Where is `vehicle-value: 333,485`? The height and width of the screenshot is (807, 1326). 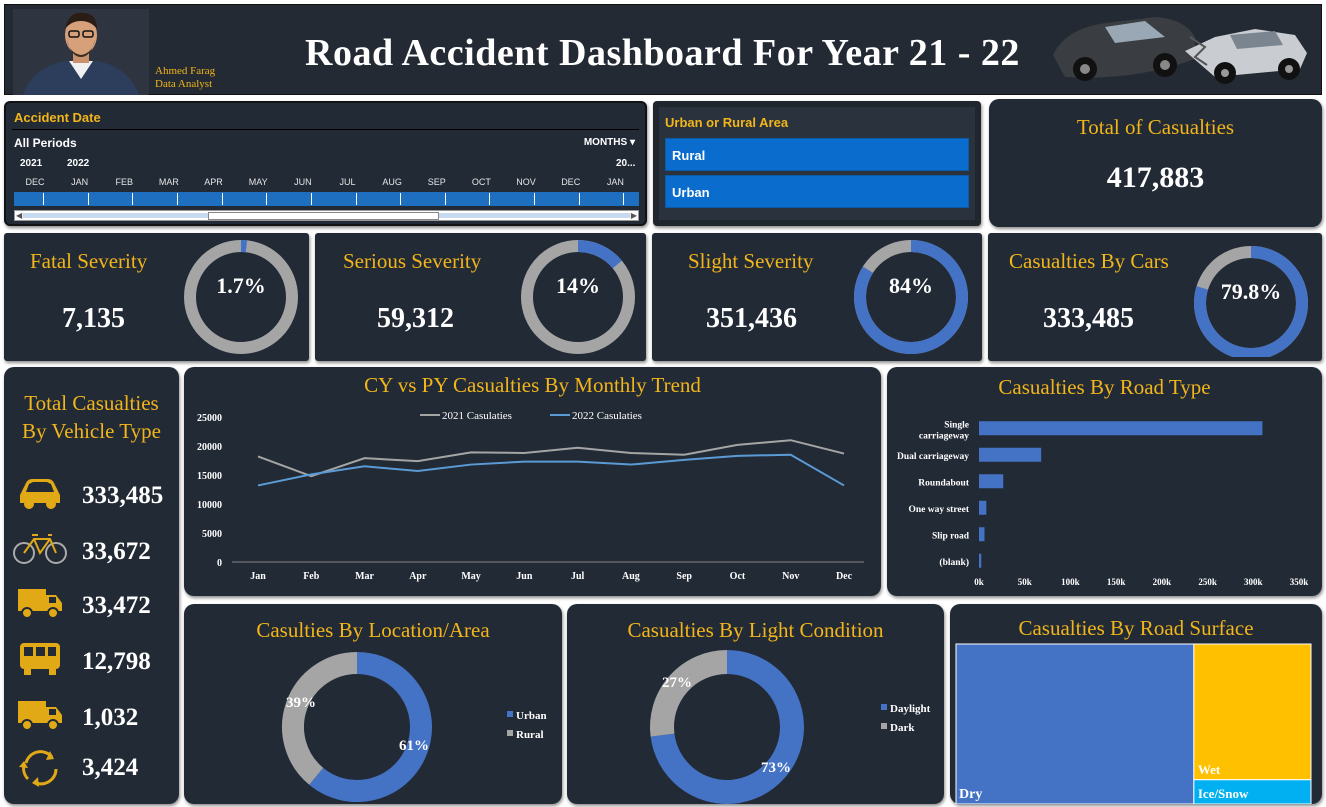 vehicle-value: 333,485 is located at coordinates (123, 495).